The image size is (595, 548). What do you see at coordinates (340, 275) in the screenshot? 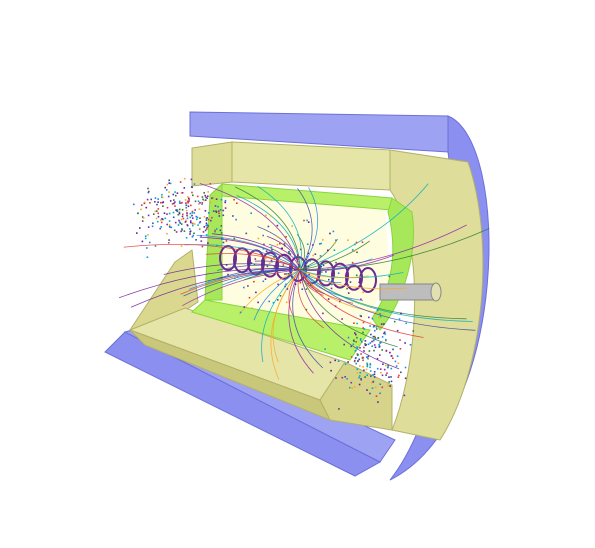
I see `helix-coil` at bounding box center [340, 275].